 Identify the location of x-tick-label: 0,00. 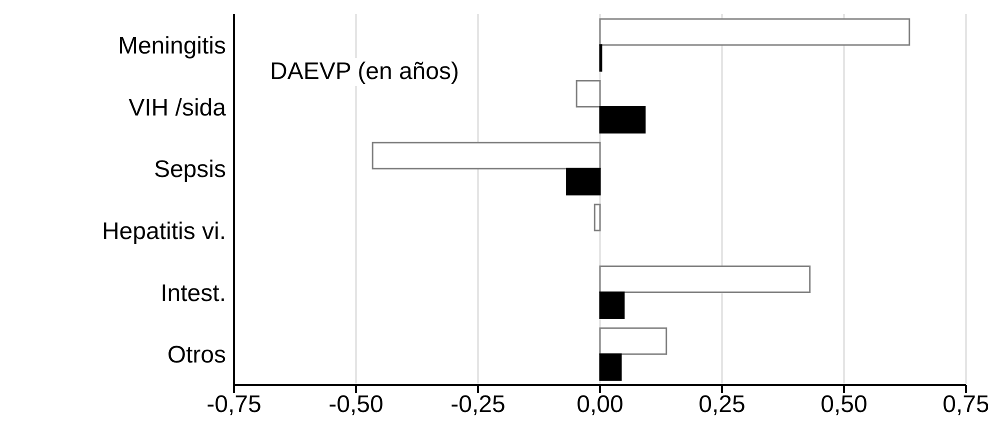
(600, 404).